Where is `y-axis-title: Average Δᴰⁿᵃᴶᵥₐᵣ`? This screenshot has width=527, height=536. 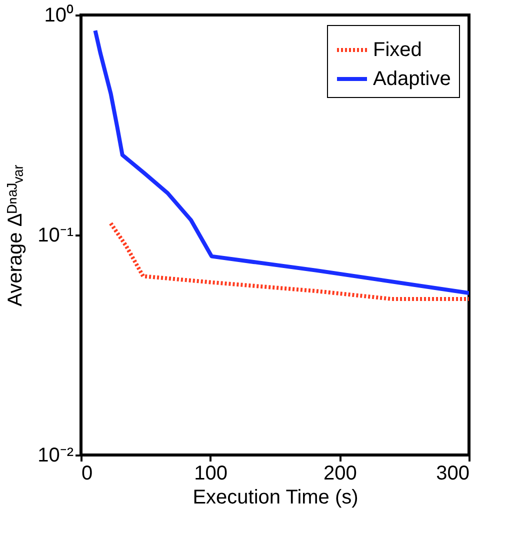
y-axis-title: Average Δᴰⁿᵃᴶᵥₐᵣ is located at coordinates (15, 235).